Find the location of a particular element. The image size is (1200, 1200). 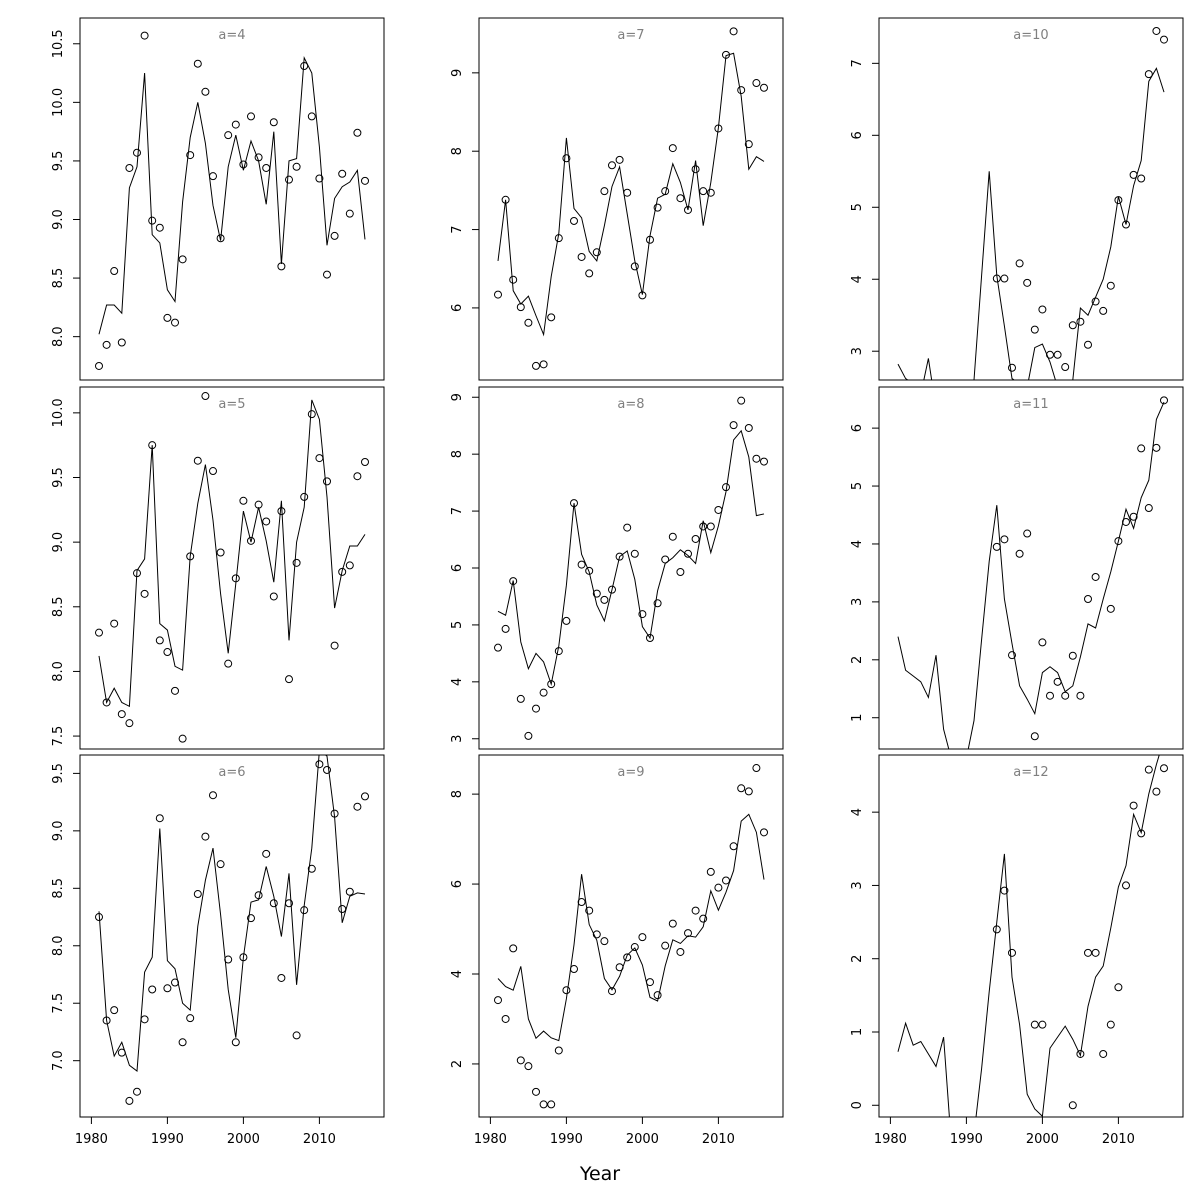

panel: a=7 6 7 8 9 is located at coordinates (617, 199).